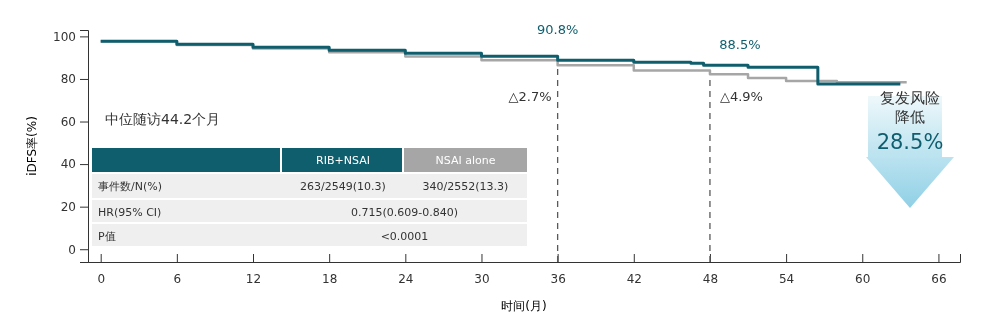 This screenshot has height=321, width=1008. What do you see at coordinates (465, 186) in the screenshot?
I see `annotation: 340/2552(13.3)` at bounding box center [465, 186].